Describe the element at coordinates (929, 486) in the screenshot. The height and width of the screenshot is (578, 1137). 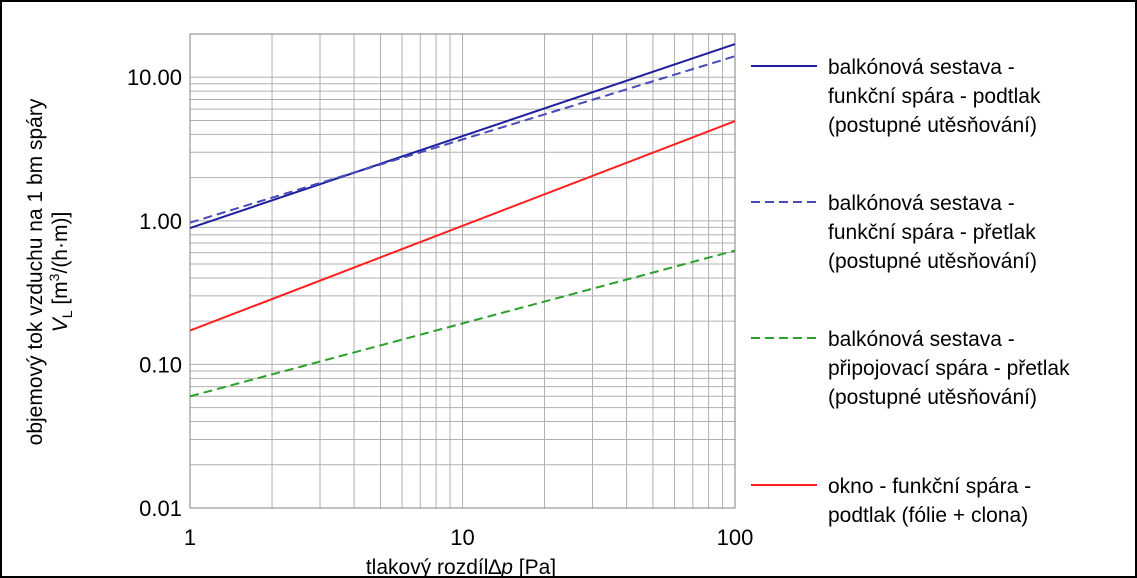
I see `legend-label-4: okno - funkční spára -` at that location.